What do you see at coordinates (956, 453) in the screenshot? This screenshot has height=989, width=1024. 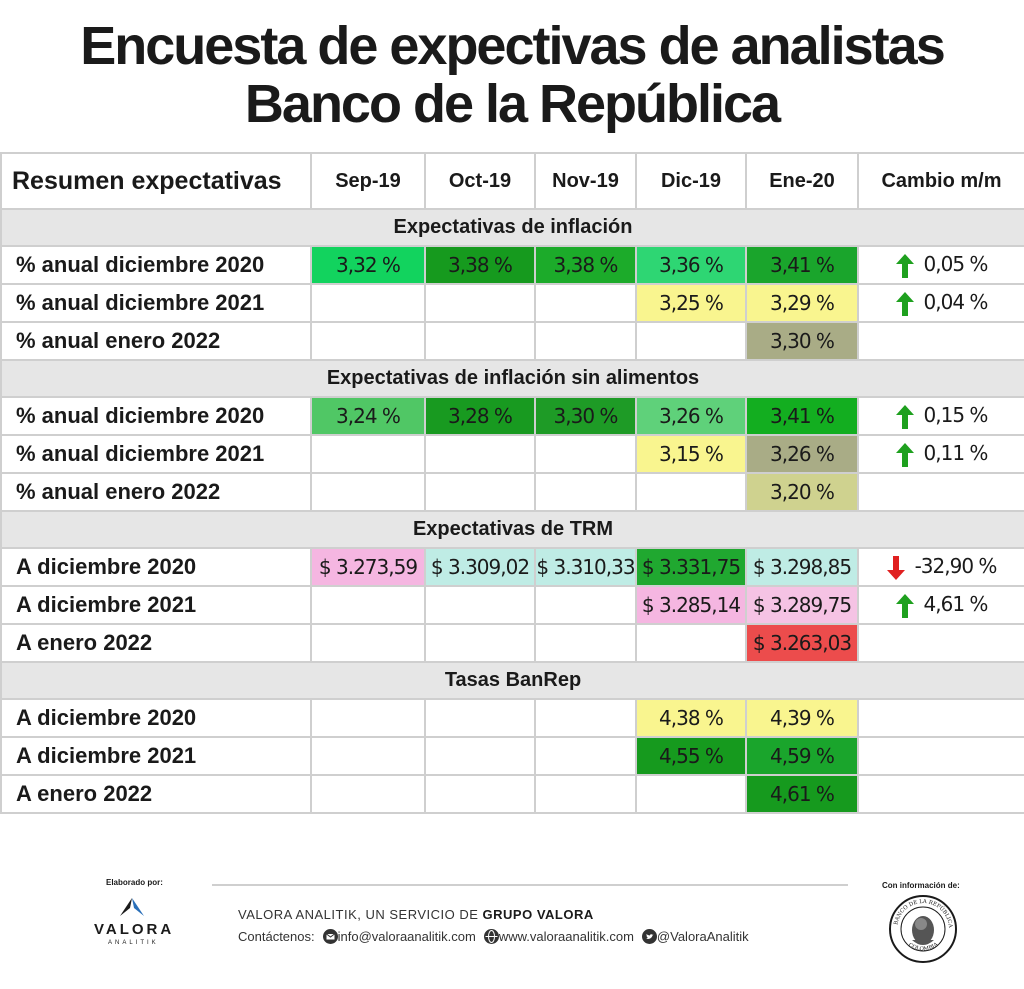 I see `change-value: 0,11 %` at bounding box center [956, 453].